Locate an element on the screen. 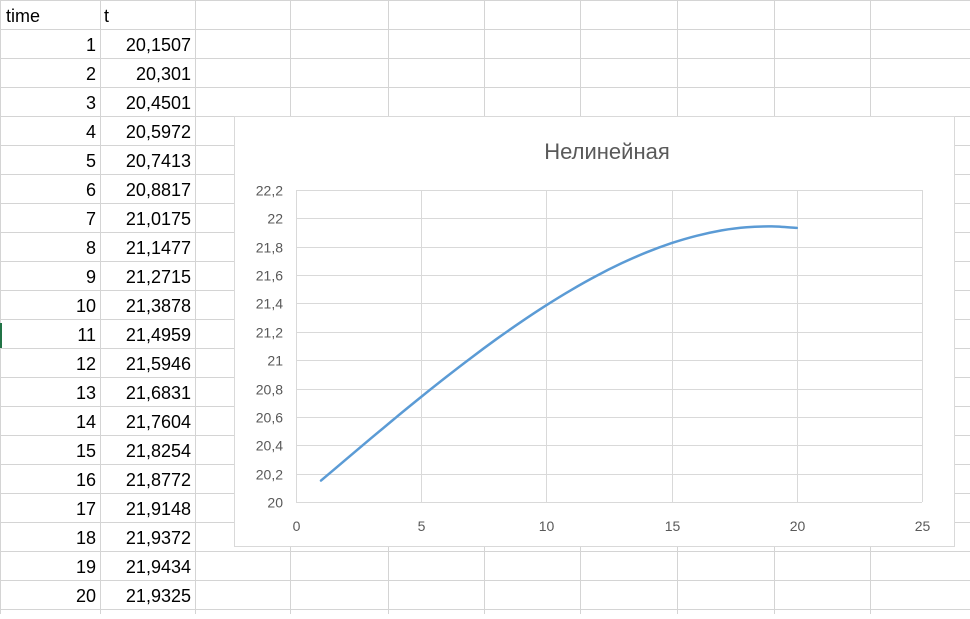  y-tick-label: 20,6 is located at coordinates (269, 418).